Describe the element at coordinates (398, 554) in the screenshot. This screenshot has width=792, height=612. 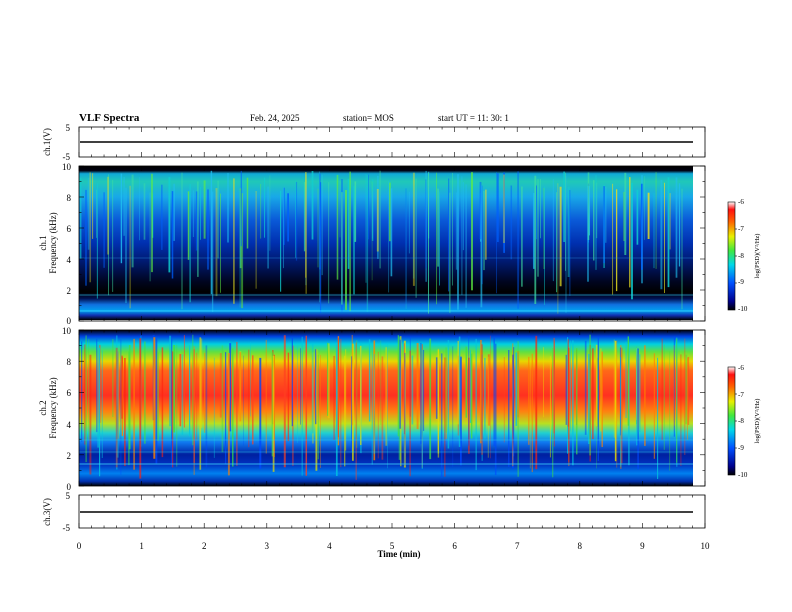
I see `xaxis-label: Time (min)` at that location.